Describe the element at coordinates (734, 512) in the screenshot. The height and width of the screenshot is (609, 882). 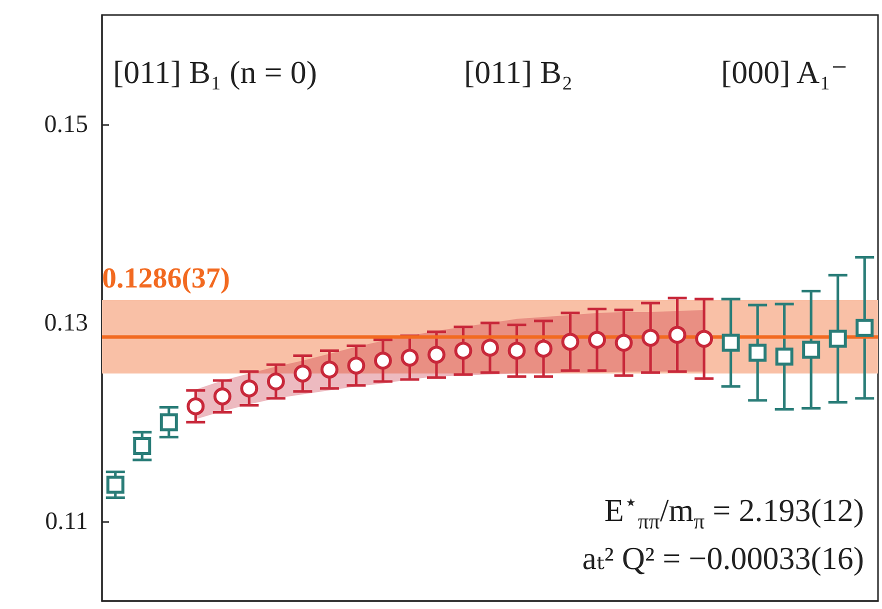
I see `annotation: E$^{⋆}$$_{ππ}$/m$_{π}$ = 2.193(12)` at that location.